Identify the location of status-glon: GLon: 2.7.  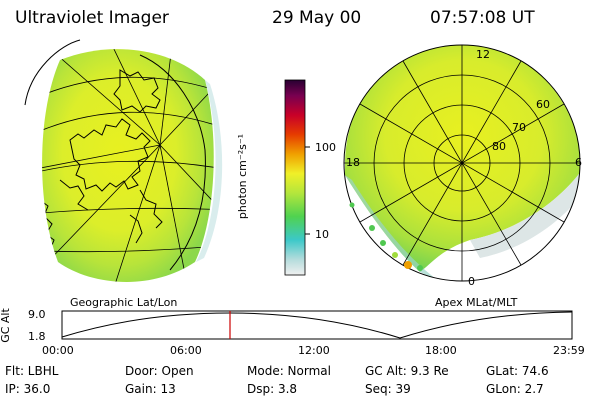
(515, 389).